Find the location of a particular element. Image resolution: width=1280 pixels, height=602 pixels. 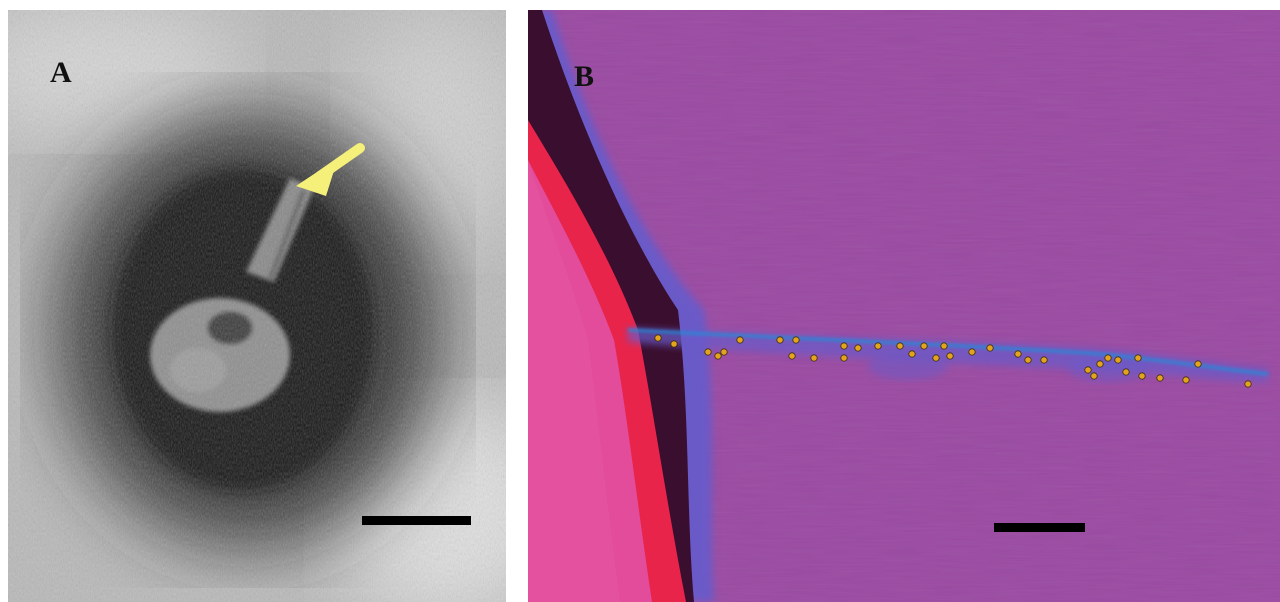

panel-label-a: A is located at coordinates (61, 72).